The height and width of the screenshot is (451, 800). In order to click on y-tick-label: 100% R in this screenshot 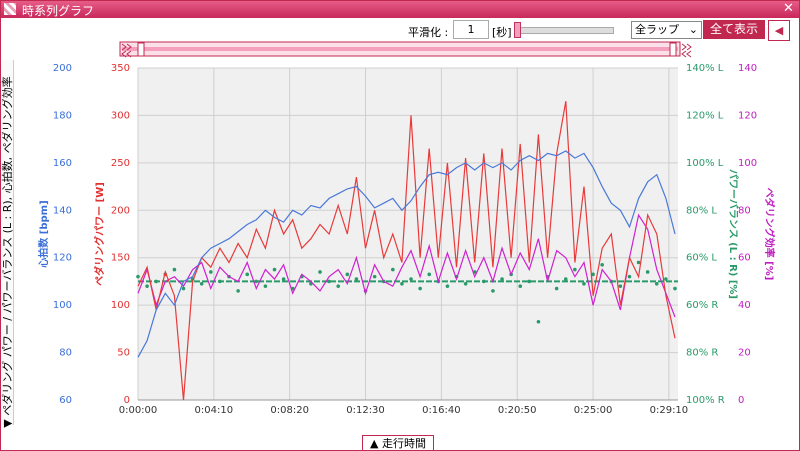, I will do `click(705, 400)`.